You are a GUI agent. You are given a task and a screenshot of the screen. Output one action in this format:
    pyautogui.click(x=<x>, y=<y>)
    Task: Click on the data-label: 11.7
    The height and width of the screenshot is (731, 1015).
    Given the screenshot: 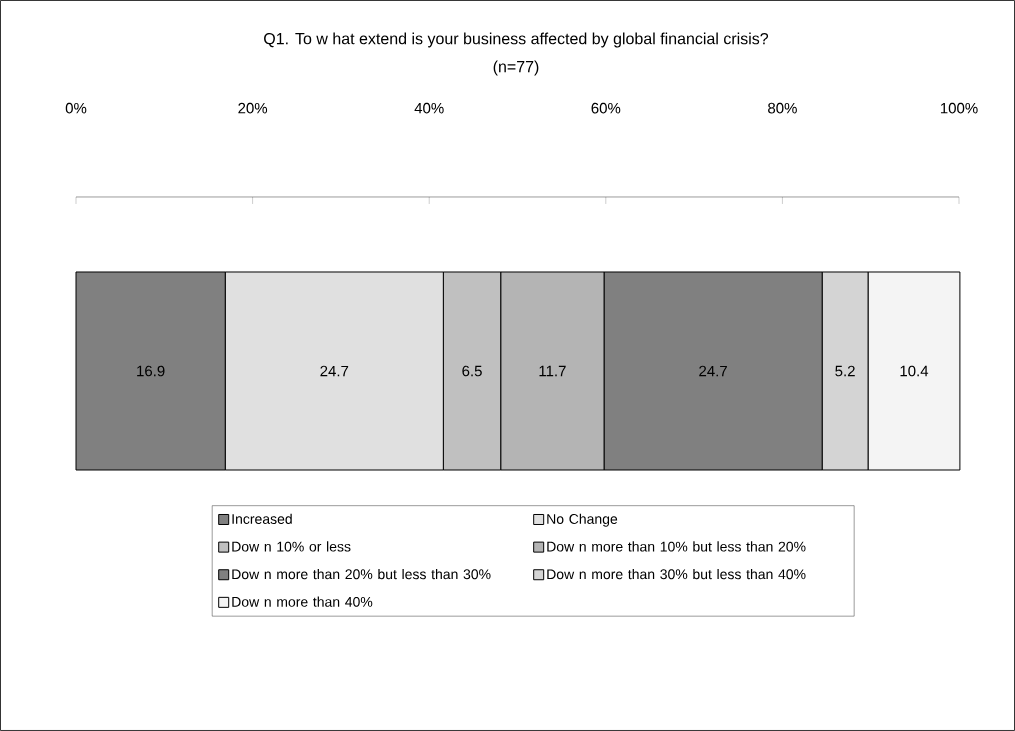 What is the action you would take?
    pyautogui.click(x=552, y=371)
    